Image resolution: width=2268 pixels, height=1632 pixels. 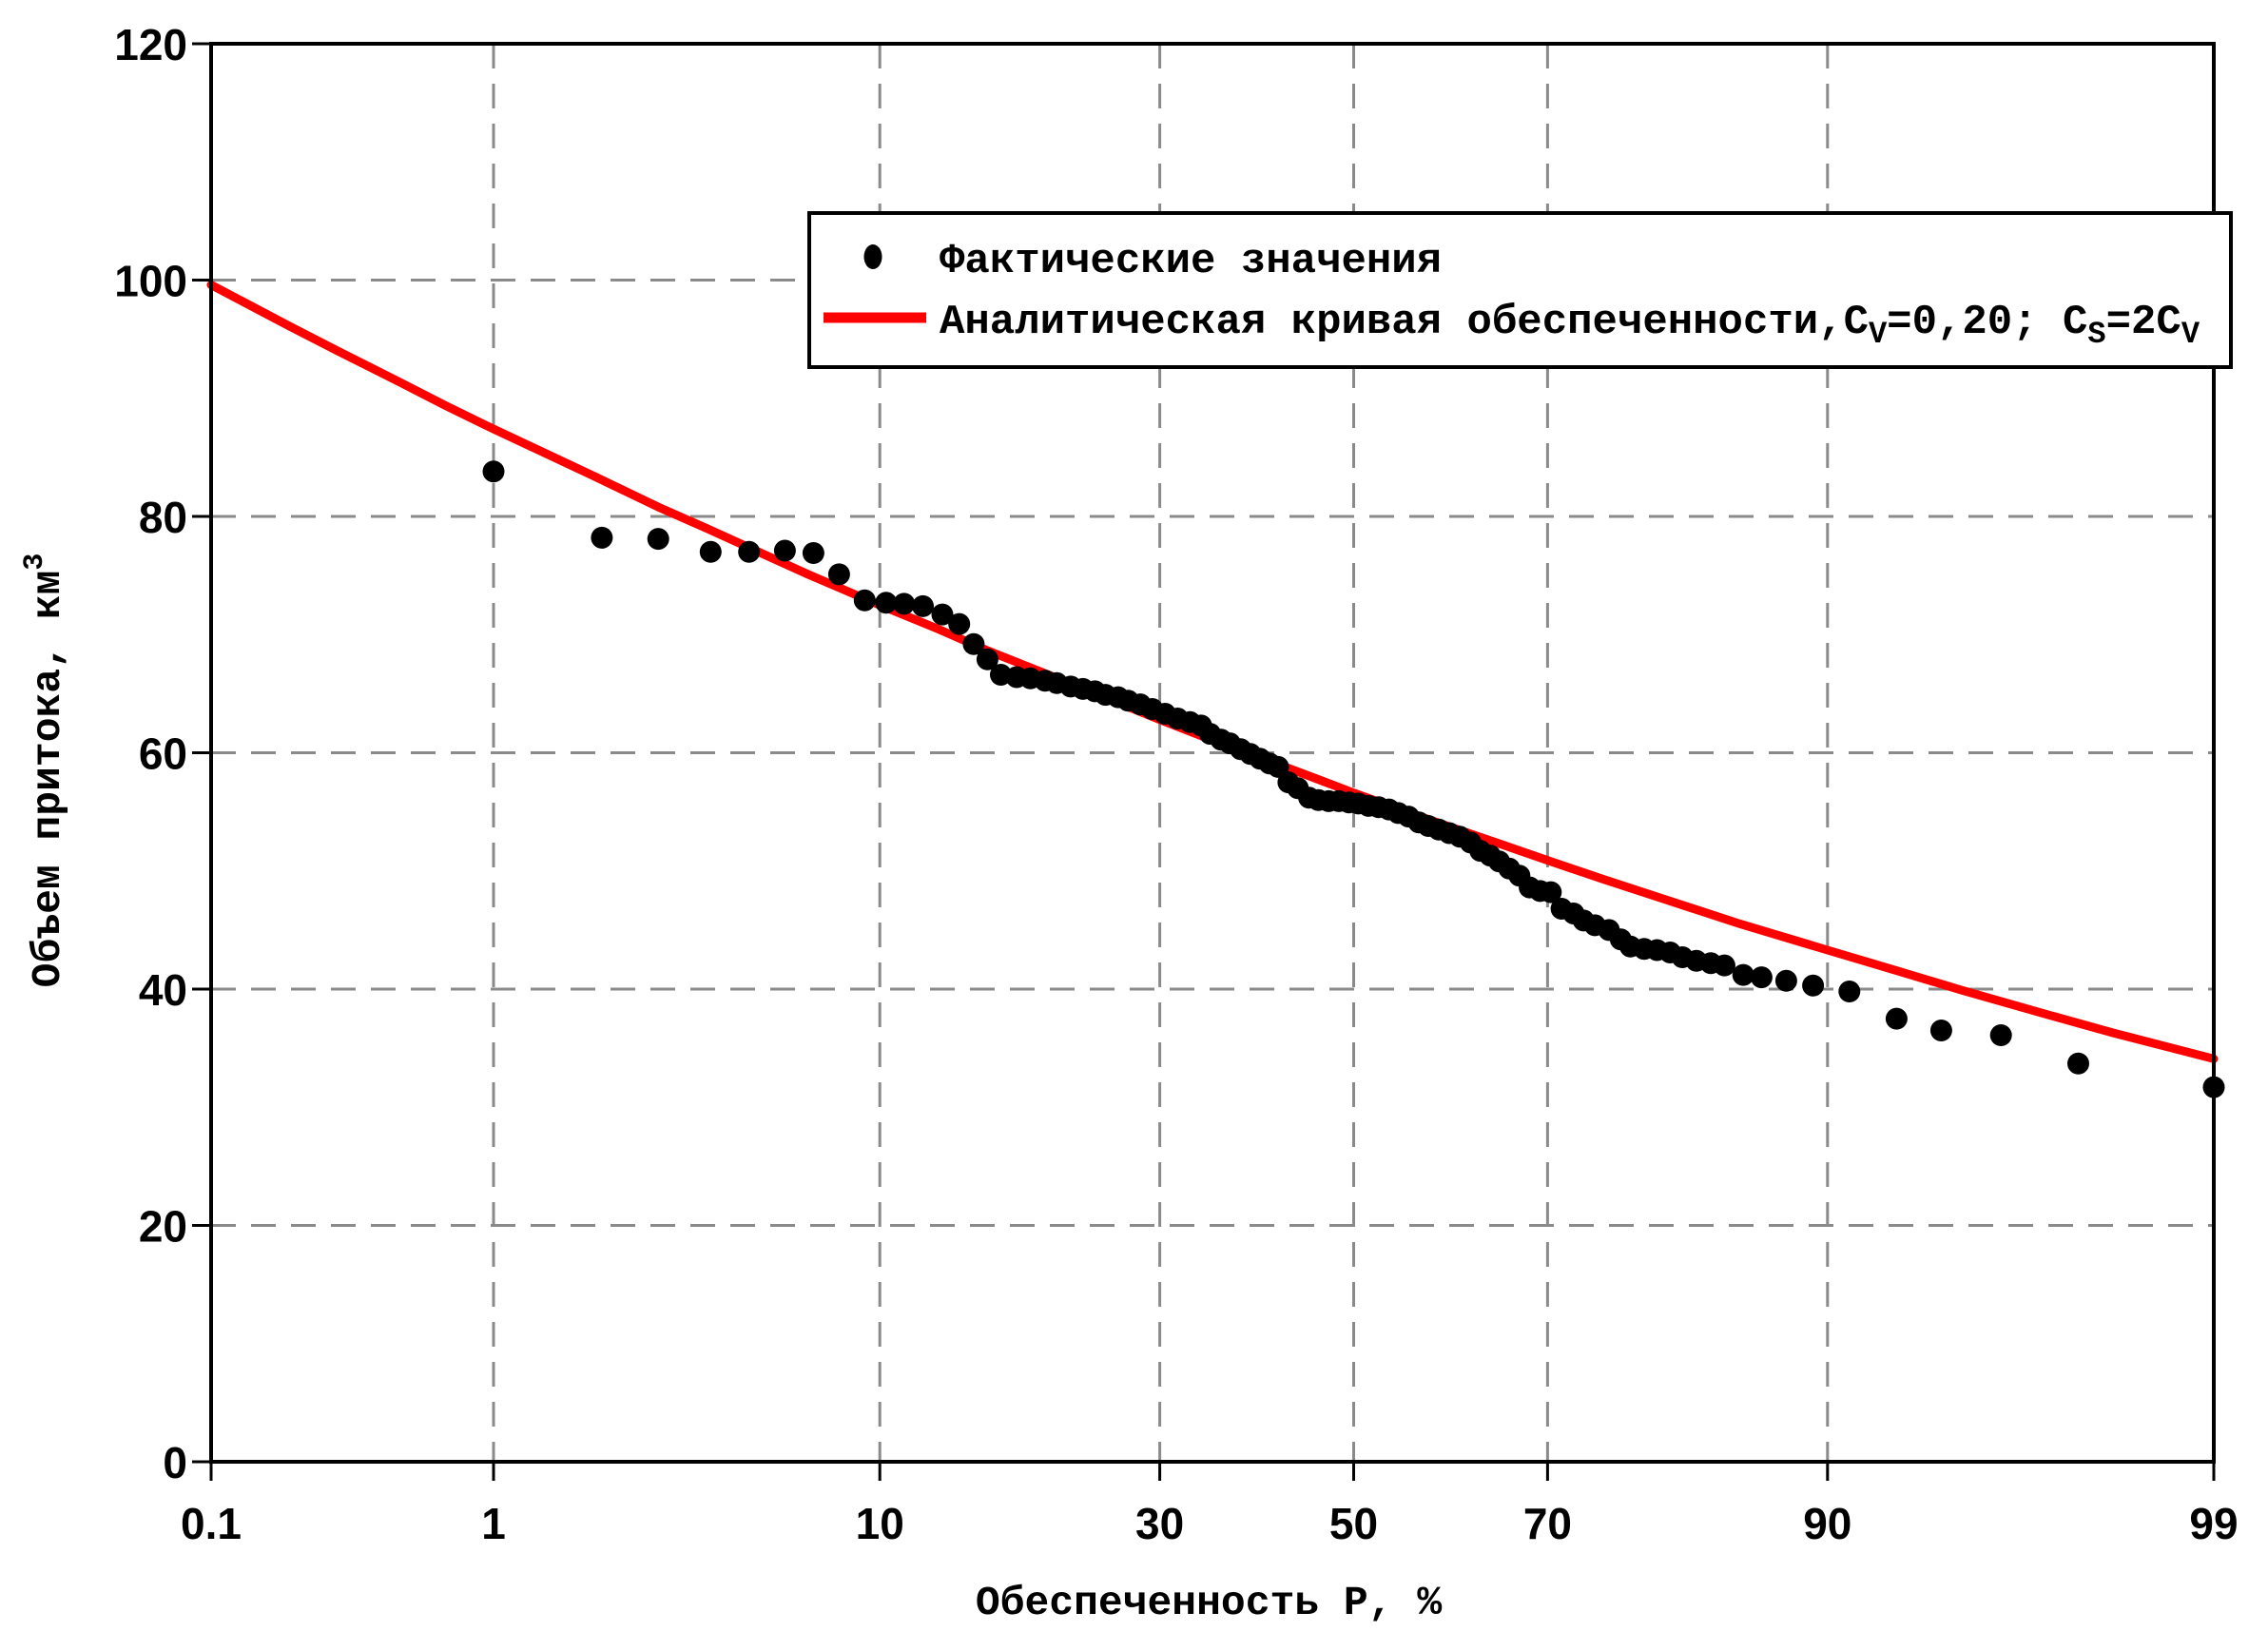 I want to click on x-axis-tick-label: 30, so click(x=1159, y=1524).